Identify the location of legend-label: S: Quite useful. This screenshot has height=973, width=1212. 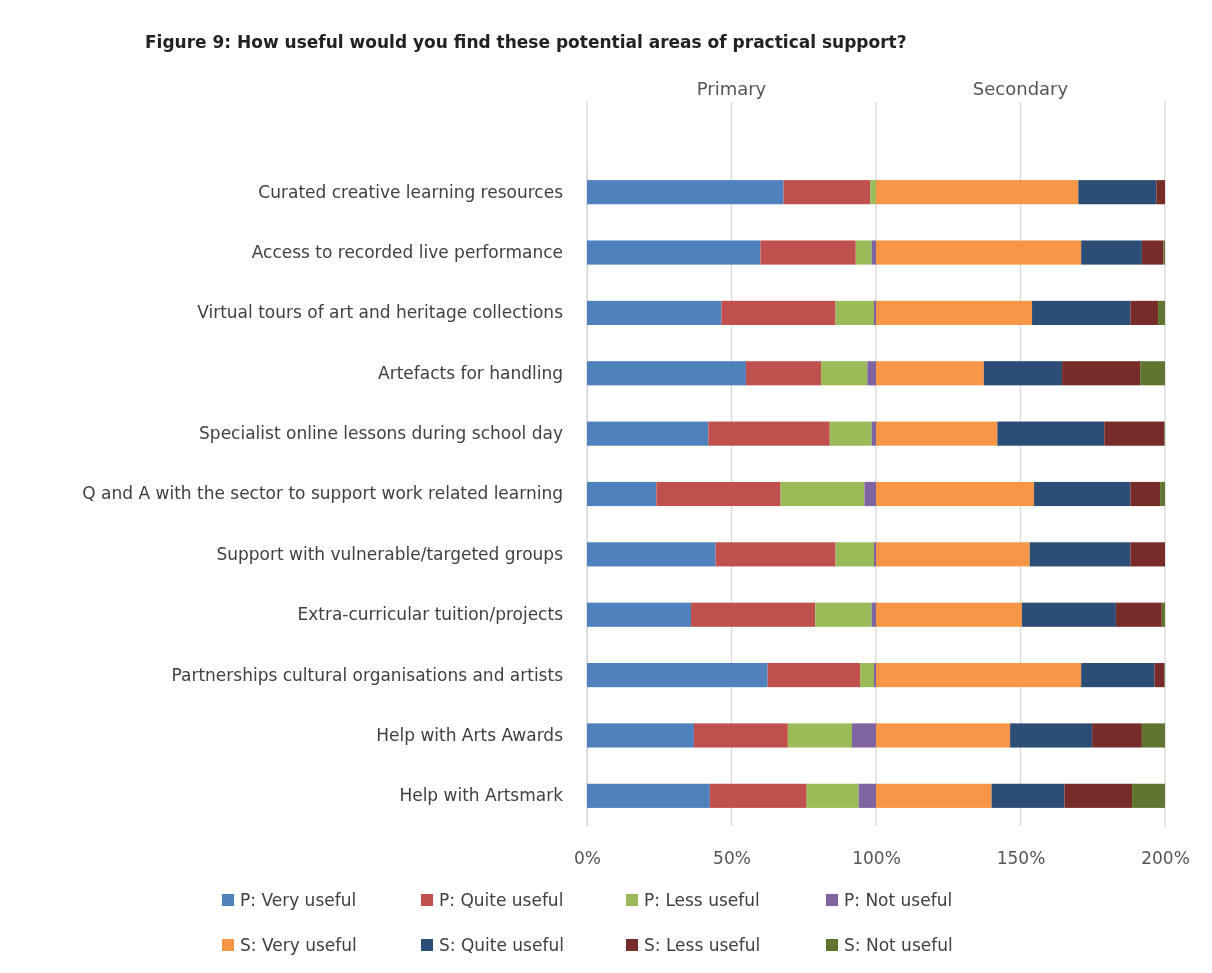
(501, 945).